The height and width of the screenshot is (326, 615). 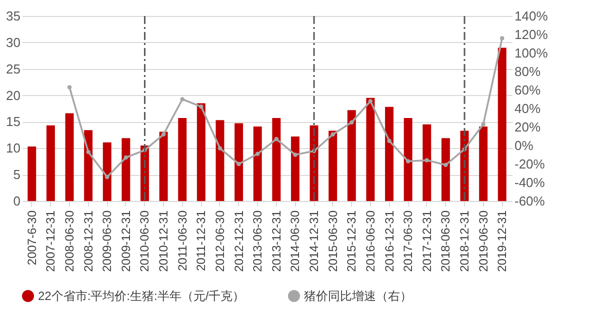 What do you see at coordinates (51, 241) in the screenshot?
I see `x-tick-label: 2007-12-31` at bounding box center [51, 241].